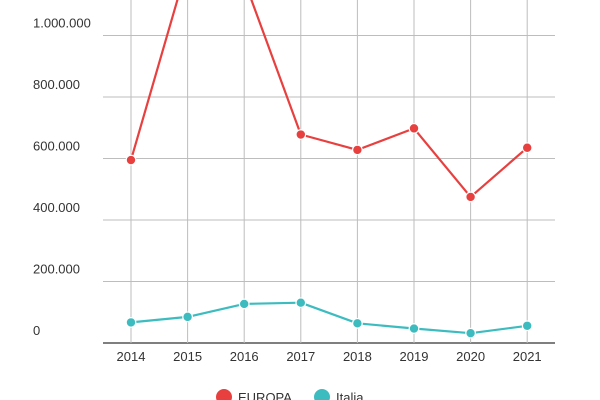  What do you see at coordinates (62, 177) in the screenshot?
I see `y-axis-ticks: 0 200.000 400.000 600.000 800.000 1.000.000` at bounding box center [62, 177].